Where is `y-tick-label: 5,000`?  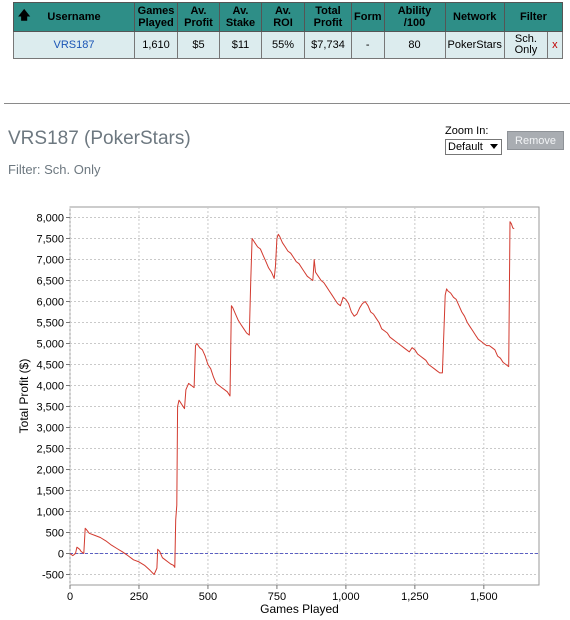
y-tick-label: 5,000 is located at coordinates (50, 345).